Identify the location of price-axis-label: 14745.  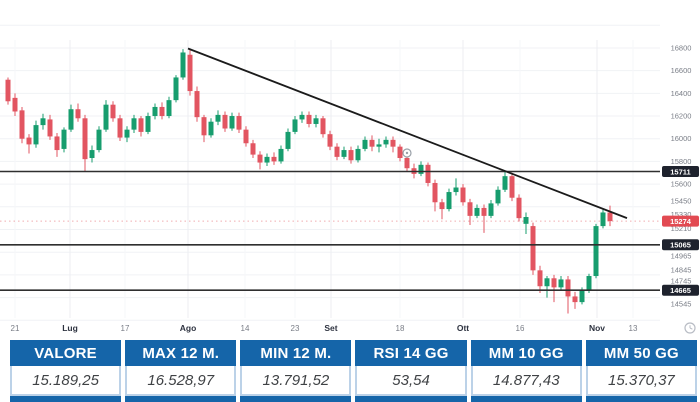
(681, 281).